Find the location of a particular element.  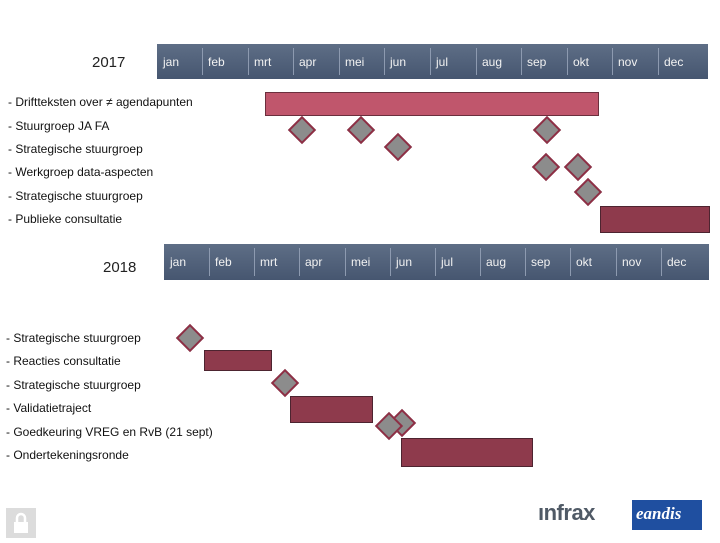

task-2018-2: - Reacties consultatie is located at coordinates (63, 361).